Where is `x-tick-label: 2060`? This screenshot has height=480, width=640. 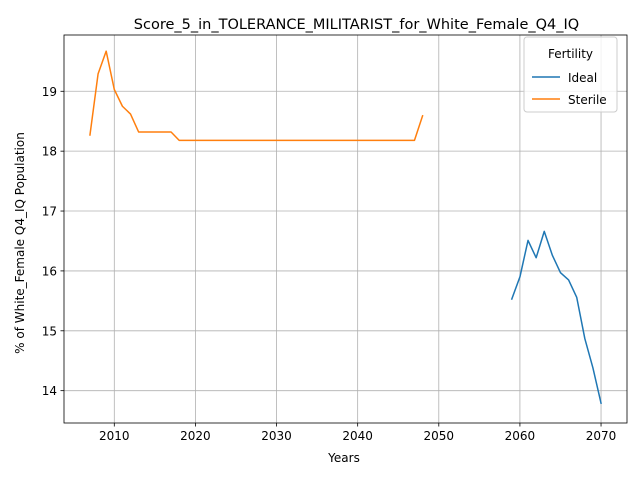 x-tick-label: 2060 is located at coordinates (520, 436).